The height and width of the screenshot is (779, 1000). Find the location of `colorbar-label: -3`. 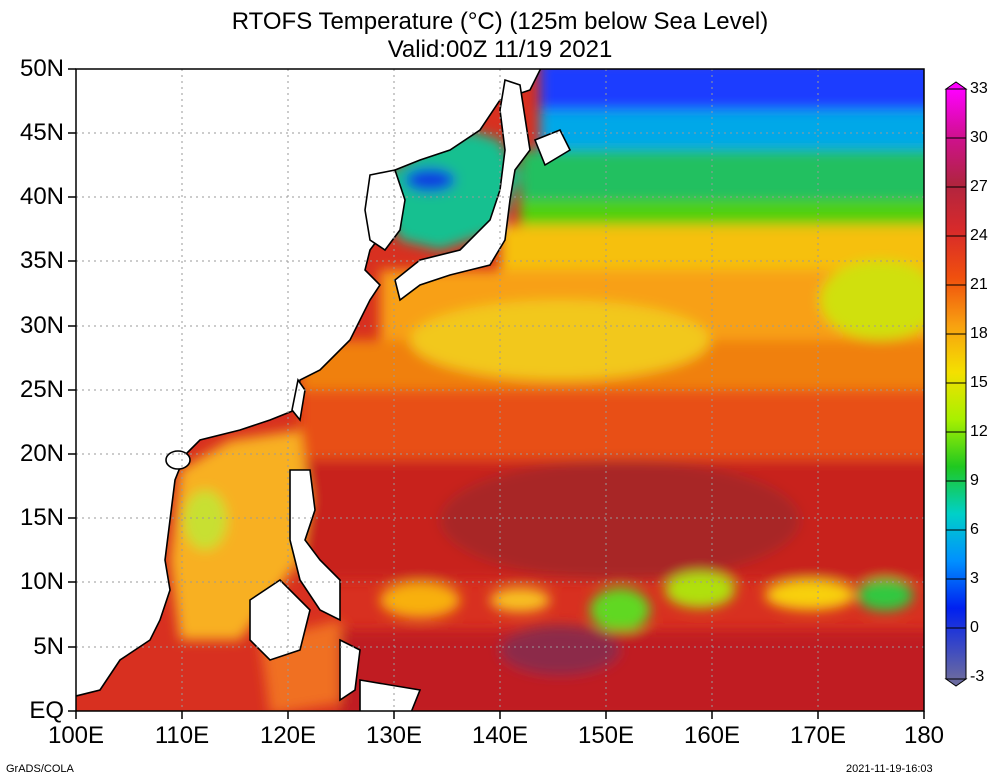

colorbar-label: -3 is located at coordinates (977, 676).